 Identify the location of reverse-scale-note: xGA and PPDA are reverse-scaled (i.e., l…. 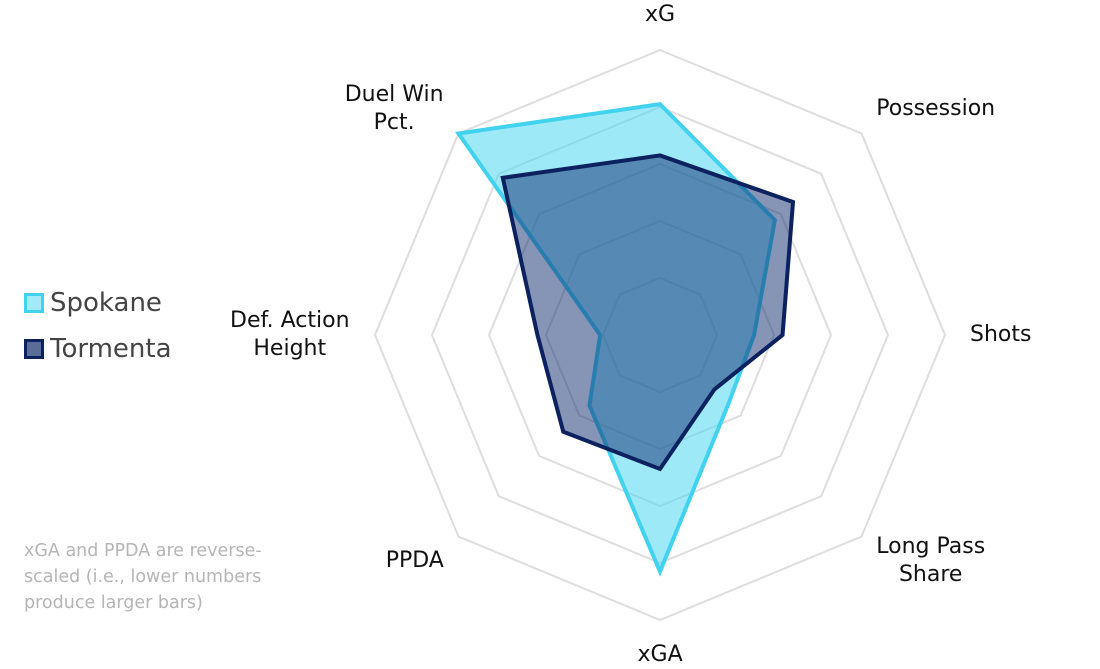
(143, 577).